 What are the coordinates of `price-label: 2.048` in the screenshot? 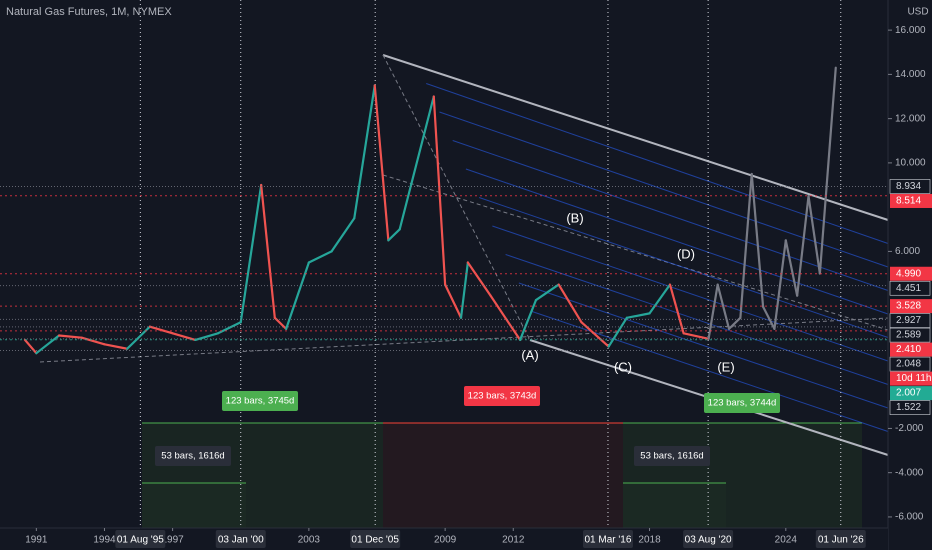 It's located at (908, 364).